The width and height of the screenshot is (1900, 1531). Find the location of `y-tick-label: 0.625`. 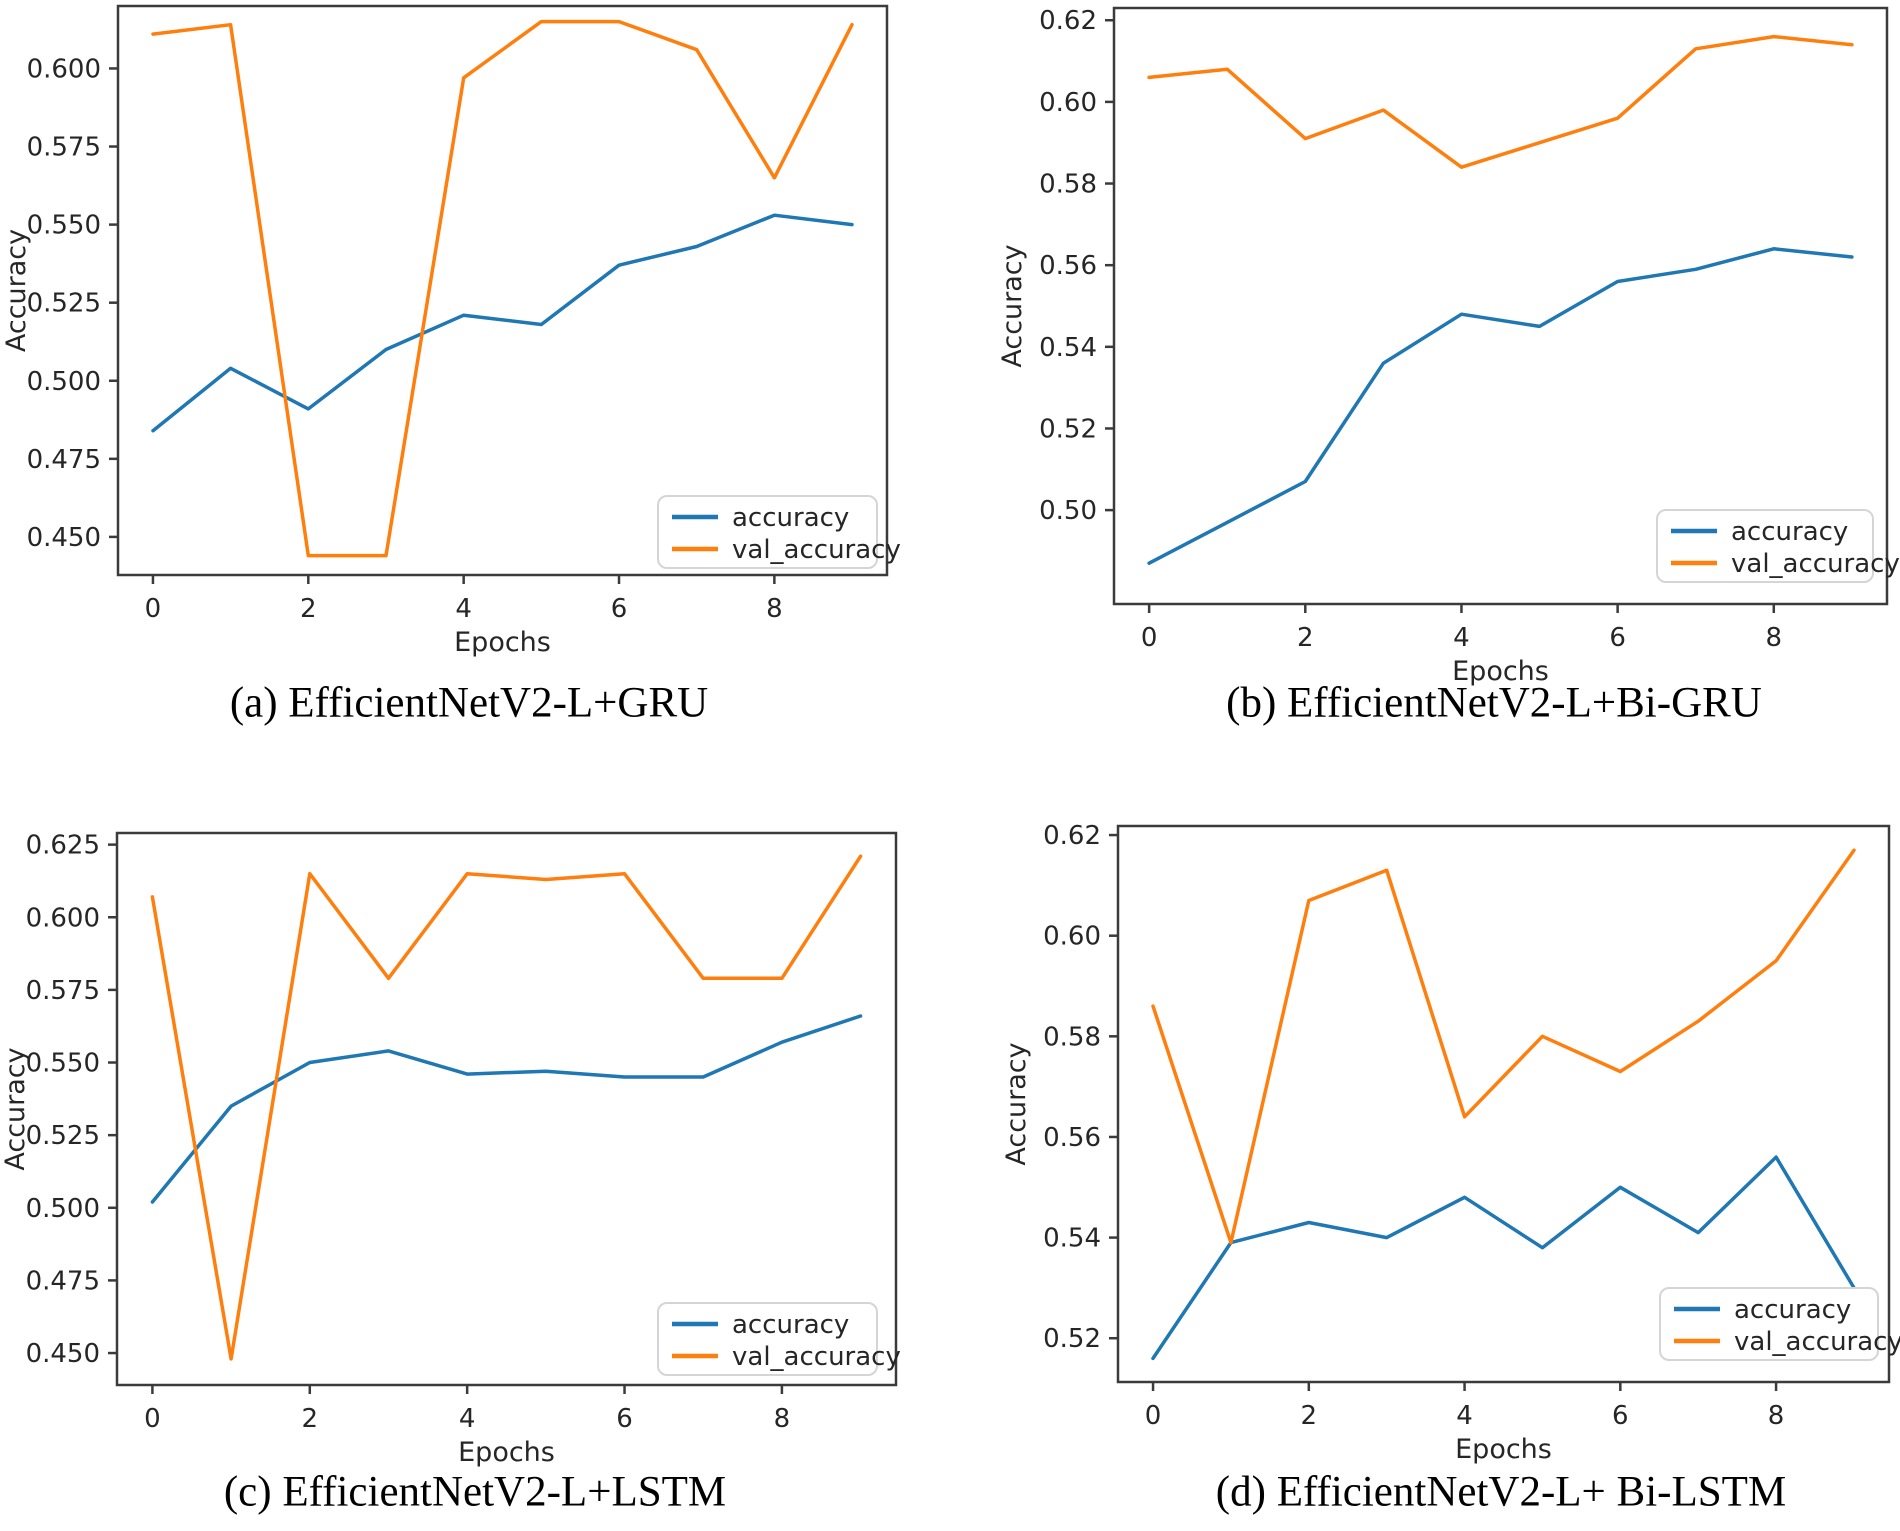

y-tick-label: 0.625 is located at coordinates (63, 846).